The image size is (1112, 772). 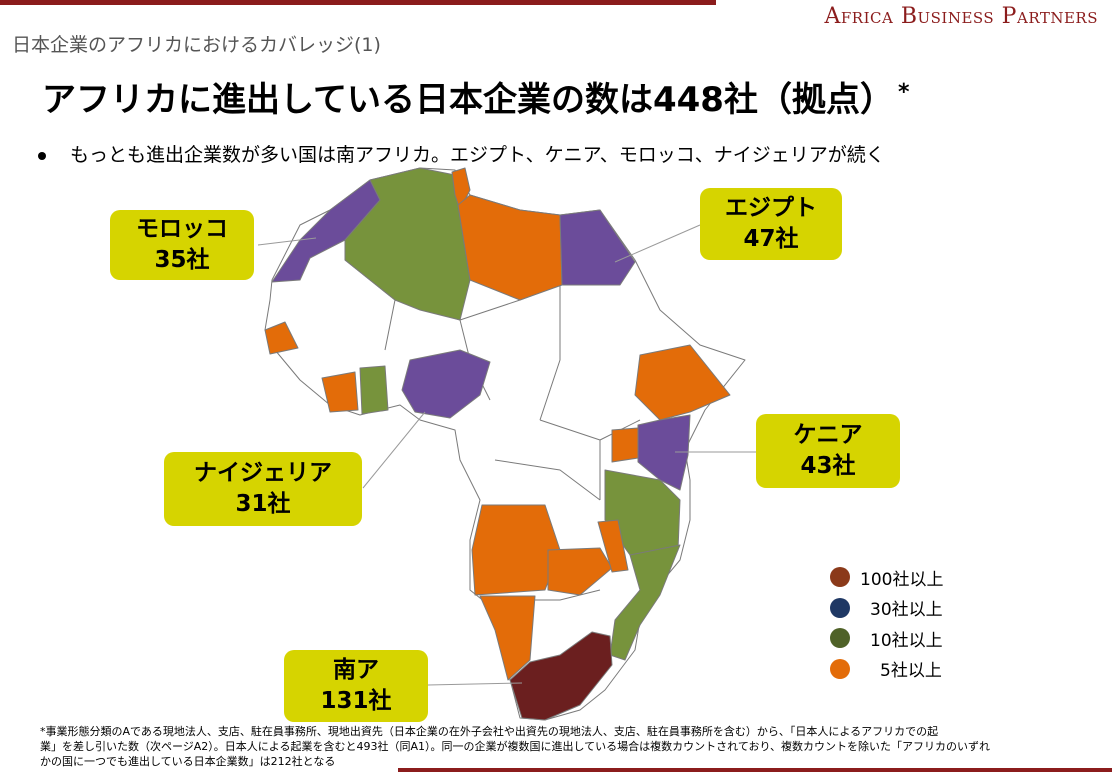 I want to click on callout-south-africa: 南ア 131社, so click(x=356, y=686).